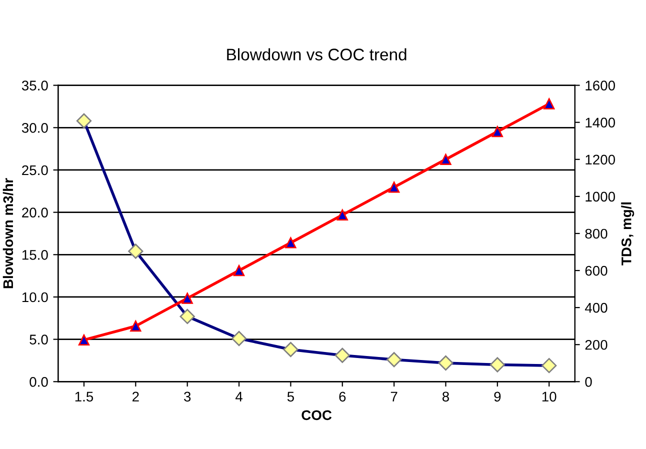 The width and height of the screenshot is (646, 449). What do you see at coordinates (35, 297) in the screenshot?
I see `y-tick-label: 10.0` at bounding box center [35, 297].